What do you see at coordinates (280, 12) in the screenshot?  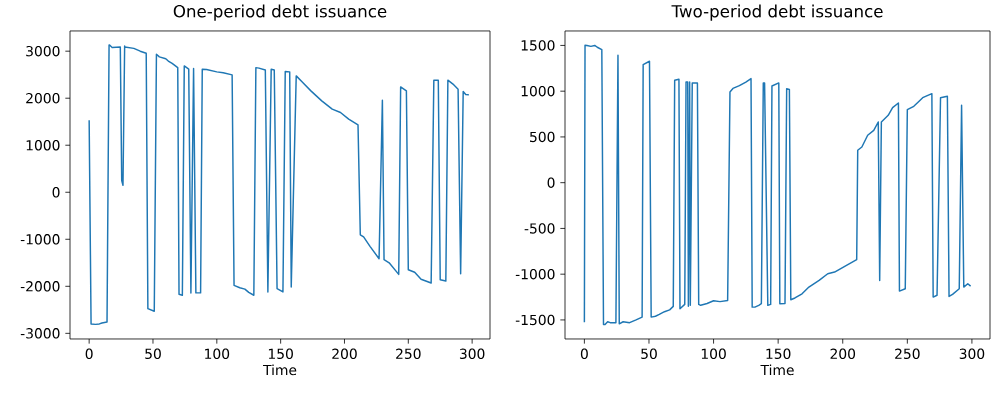 I see `chart-title: One-period debt issuance` at bounding box center [280, 12].